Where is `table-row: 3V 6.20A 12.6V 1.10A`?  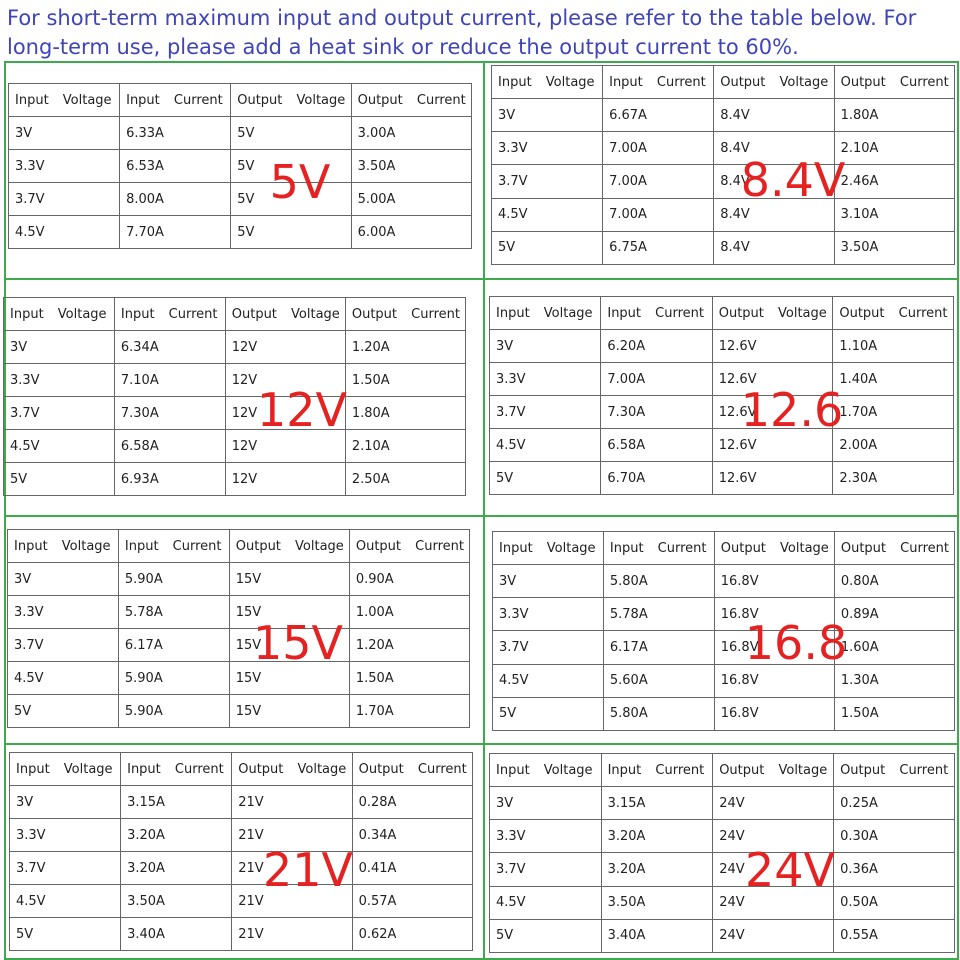
table-row: 3V 6.20A 12.6V 1.10A is located at coordinates (721, 346).